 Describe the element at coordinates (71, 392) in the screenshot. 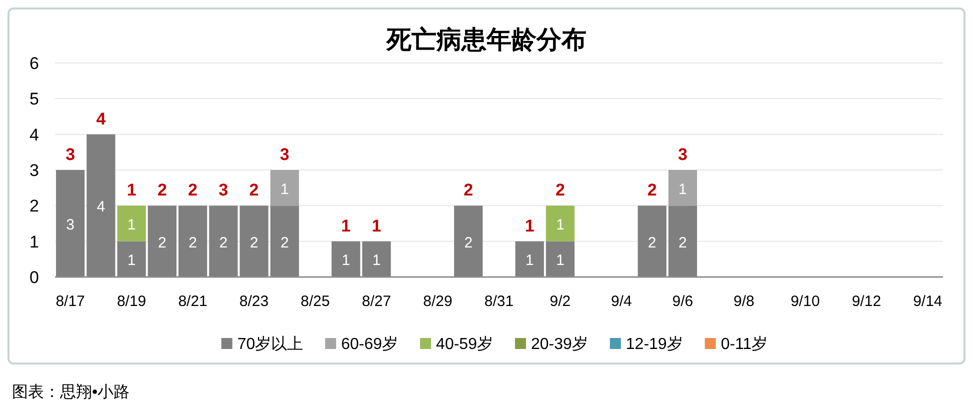

I see `annotation: 图表：思翔•小路` at that location.